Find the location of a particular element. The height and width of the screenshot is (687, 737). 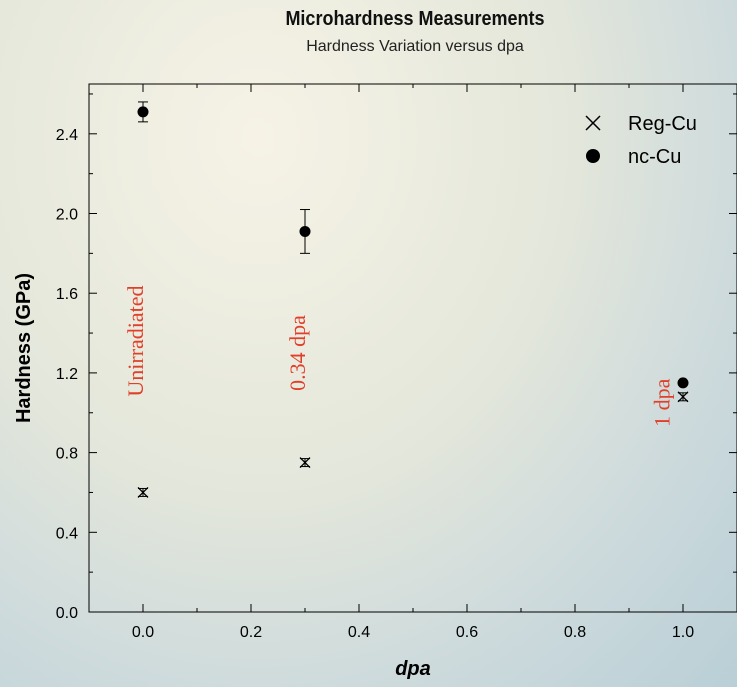

annotation-label: 1 dpa is located at coordinates (662, 402).